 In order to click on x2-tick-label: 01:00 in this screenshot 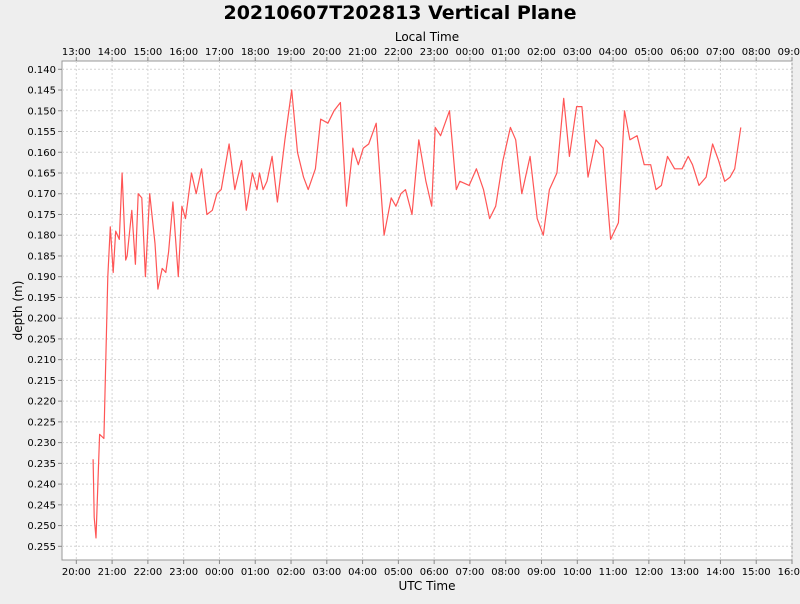, I will do `click(505, 52)`.